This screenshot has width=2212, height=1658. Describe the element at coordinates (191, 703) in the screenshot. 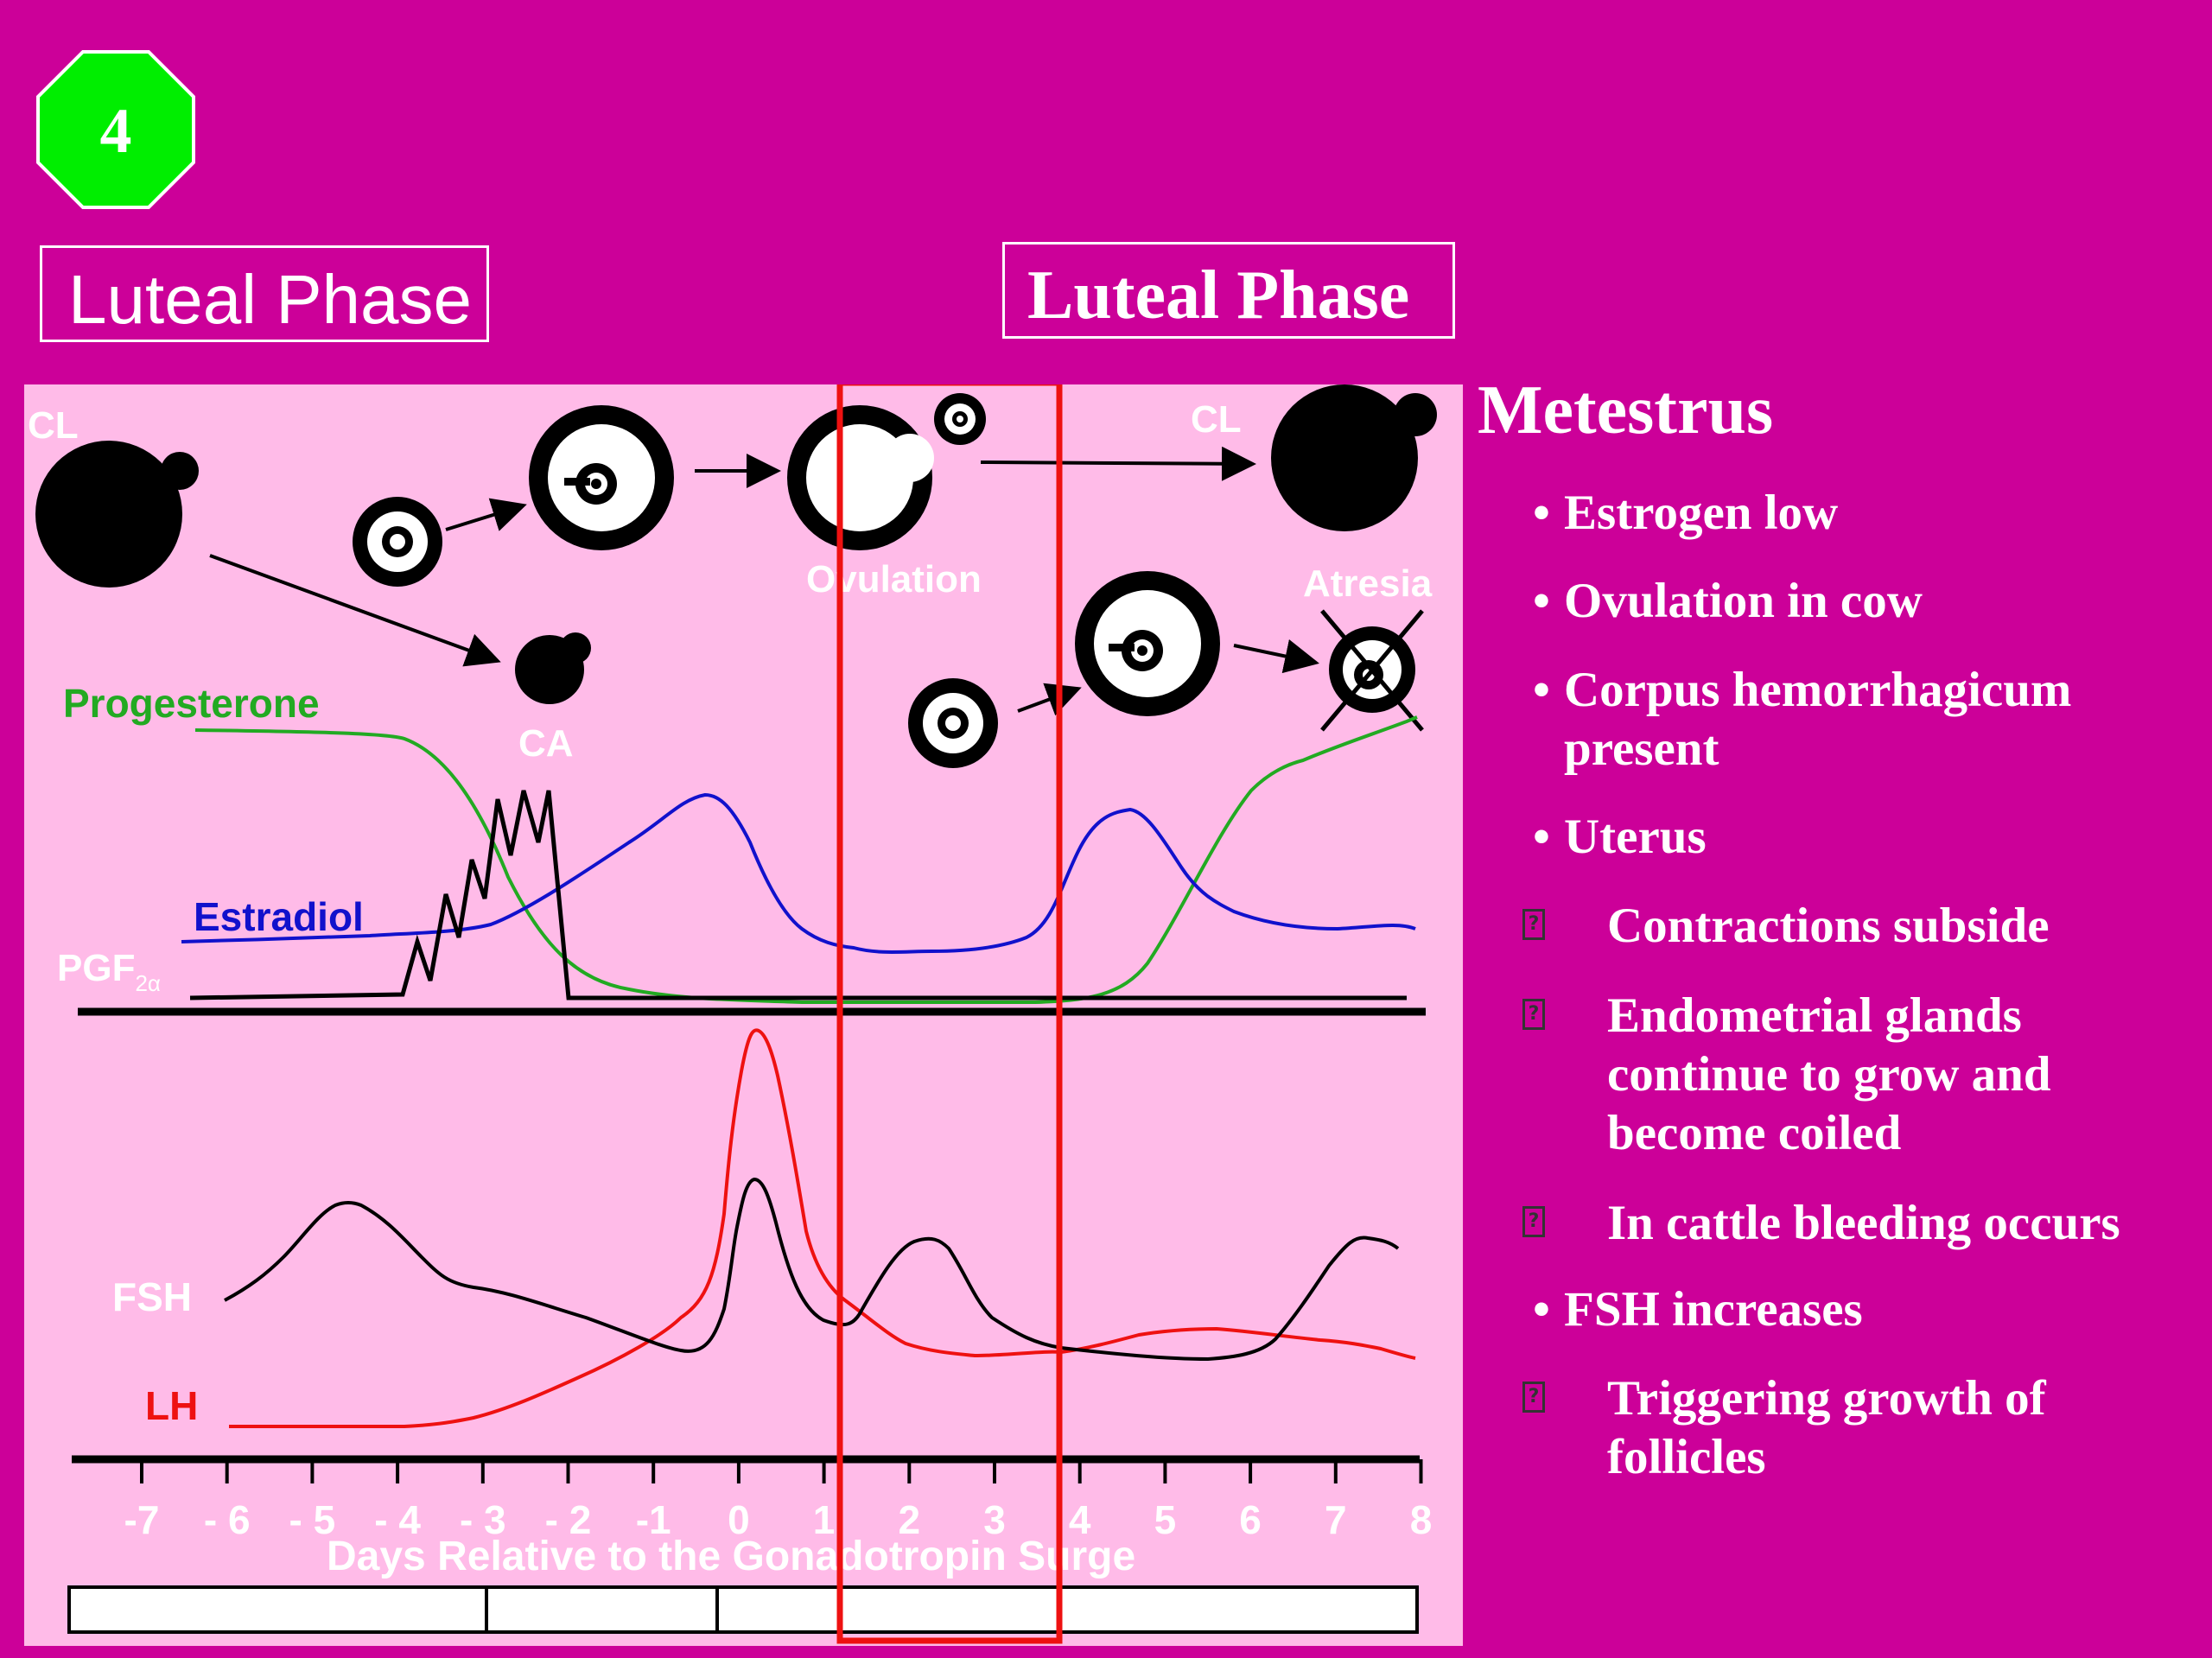

I see `progesterone-label: Progesterone` at that location.